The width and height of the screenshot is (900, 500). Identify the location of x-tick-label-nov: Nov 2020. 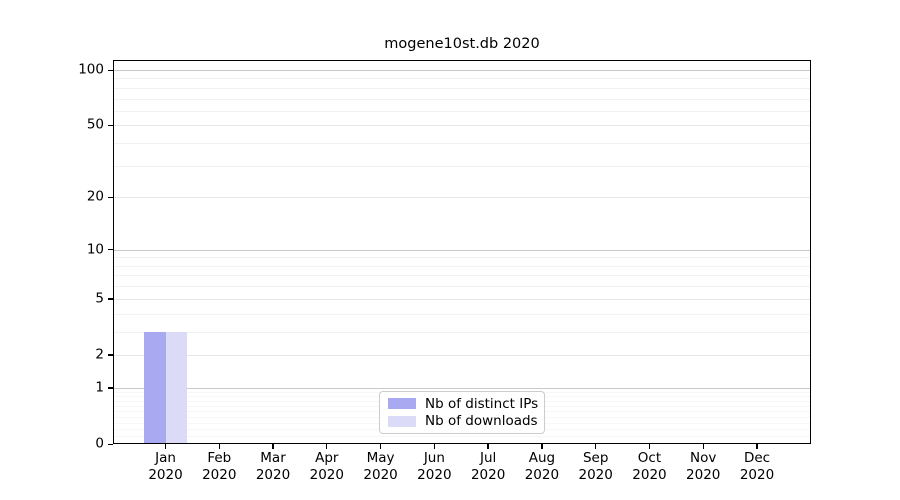
(703, 466).